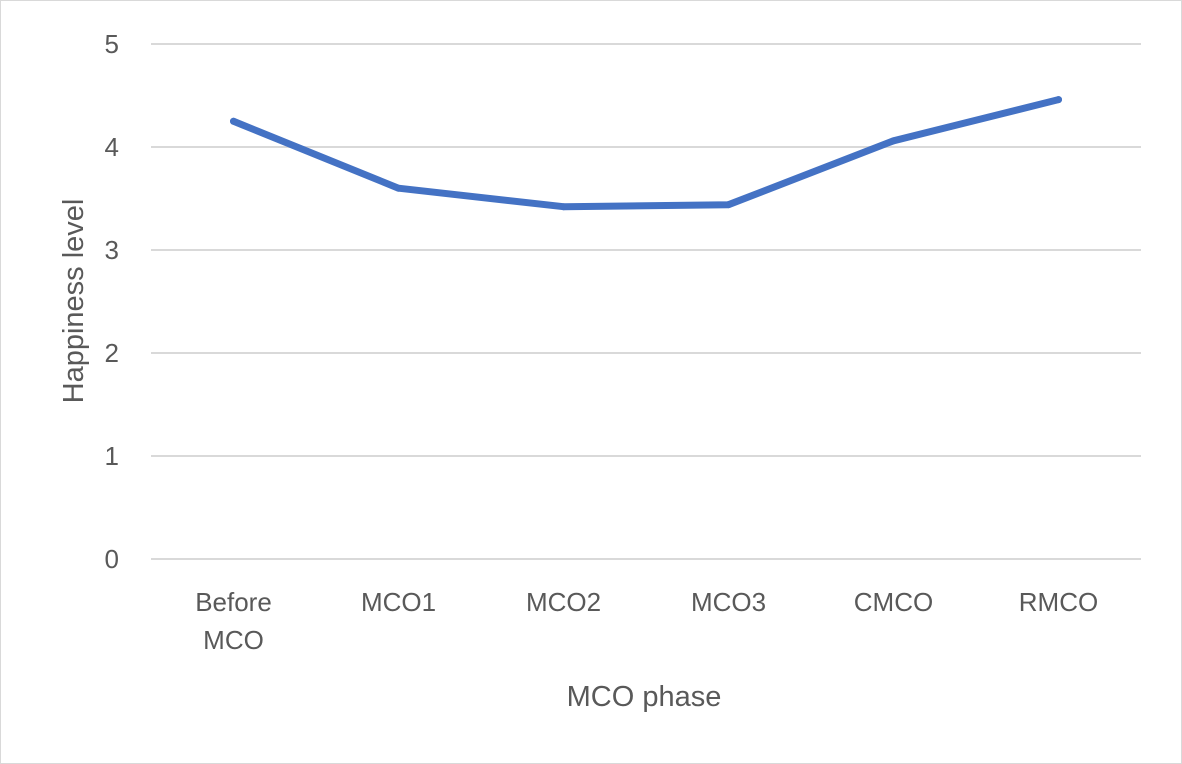 The height and width of the screenshot is (764, 1182). What do you see at coordinates (233, 640) in the screenshot?
I see `x-tick-label-line: MCO` at bounding box center [233, 640].